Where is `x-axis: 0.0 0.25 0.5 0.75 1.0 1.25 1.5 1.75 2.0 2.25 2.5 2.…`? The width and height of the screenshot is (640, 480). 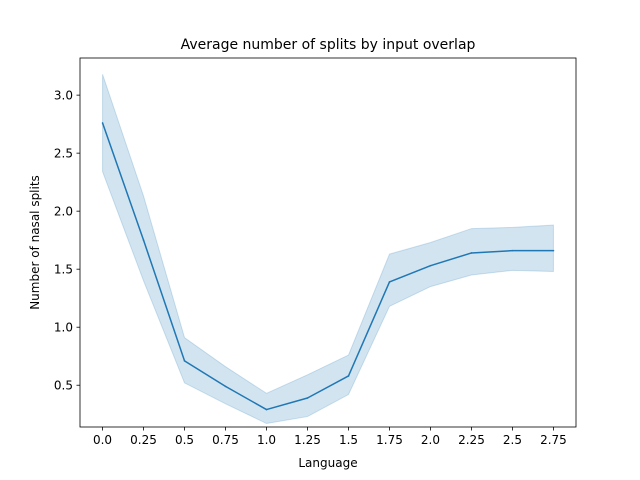
x-axis: 0.0 0.25 0.5 0.75 1.0 1.25 1.5 1.75 2.0 2.25 2.5 2.… is located at coordinates (330, 437).